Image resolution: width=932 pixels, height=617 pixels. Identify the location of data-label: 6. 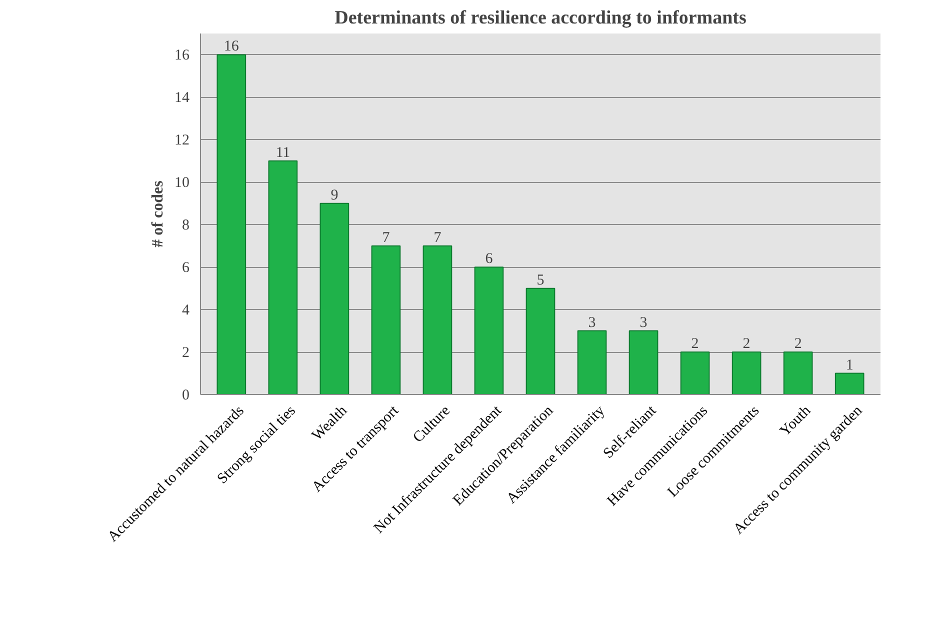
(489, 259).